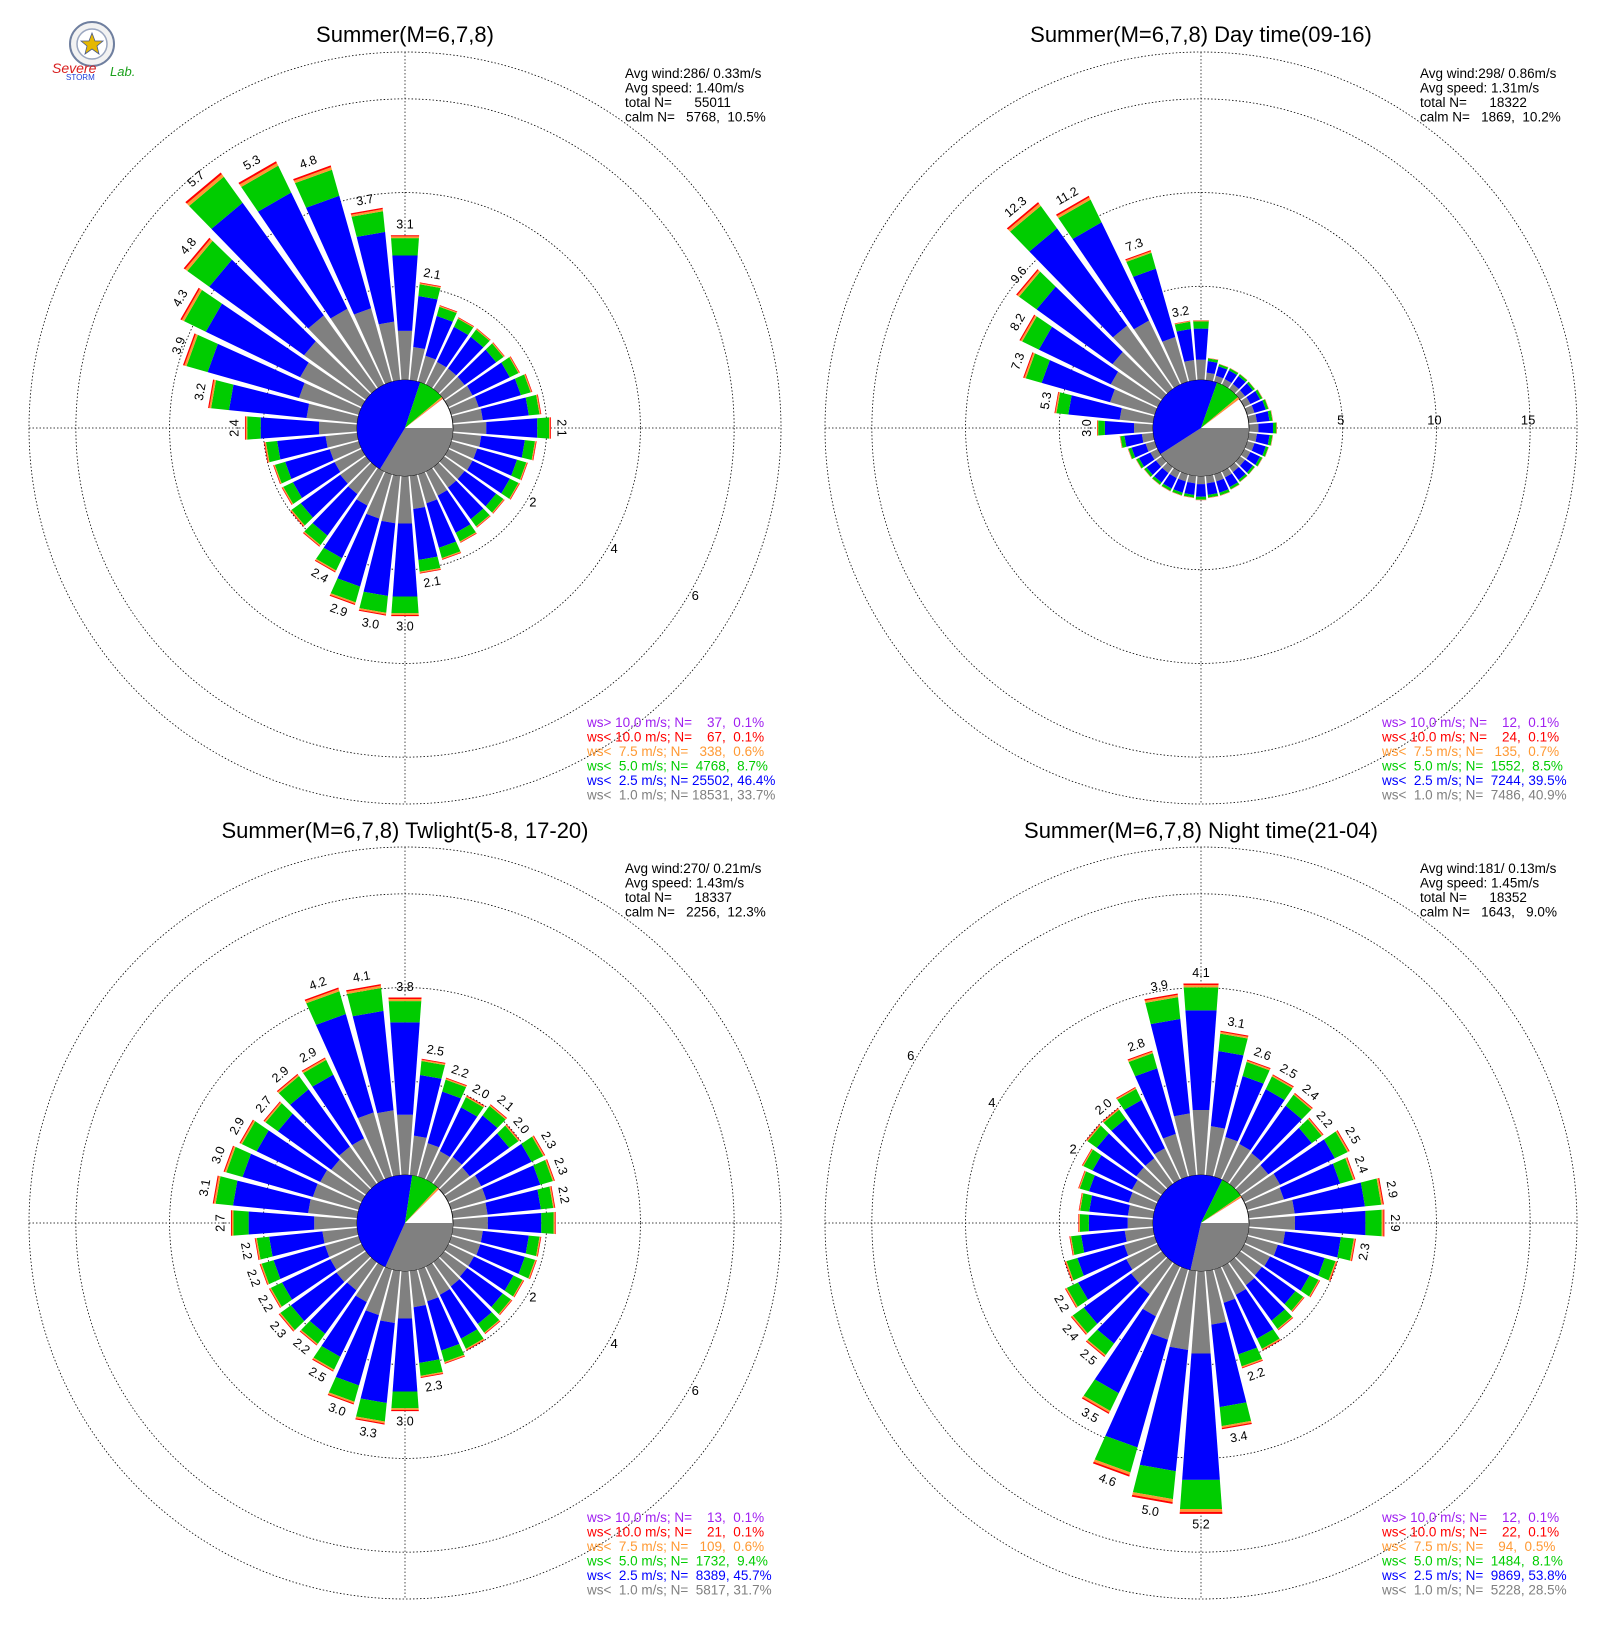 This screenshot has width=1620, height=1640. Describe the element at coordinates (222, 395) in the screenshot. I see `spoke-280-green` at that location.